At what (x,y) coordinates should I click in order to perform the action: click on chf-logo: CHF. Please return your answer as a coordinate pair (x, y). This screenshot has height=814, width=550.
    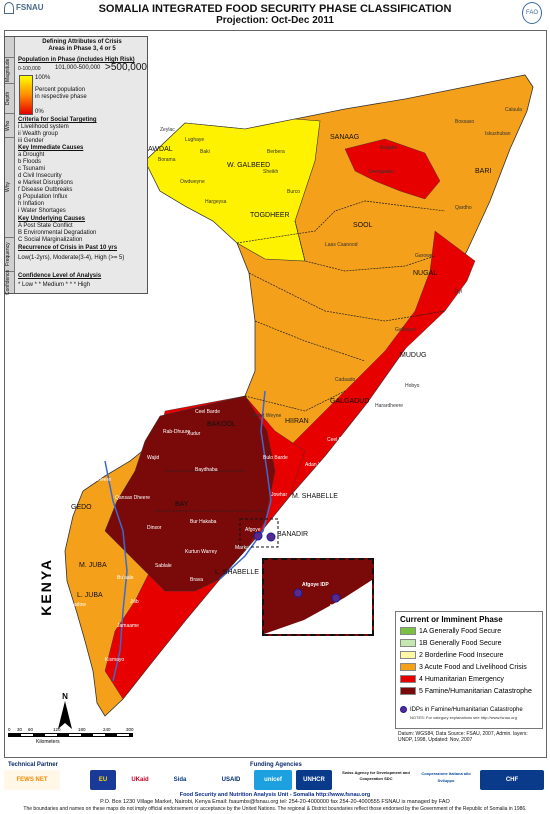
    Looking at the image, I should click on (512, 780).